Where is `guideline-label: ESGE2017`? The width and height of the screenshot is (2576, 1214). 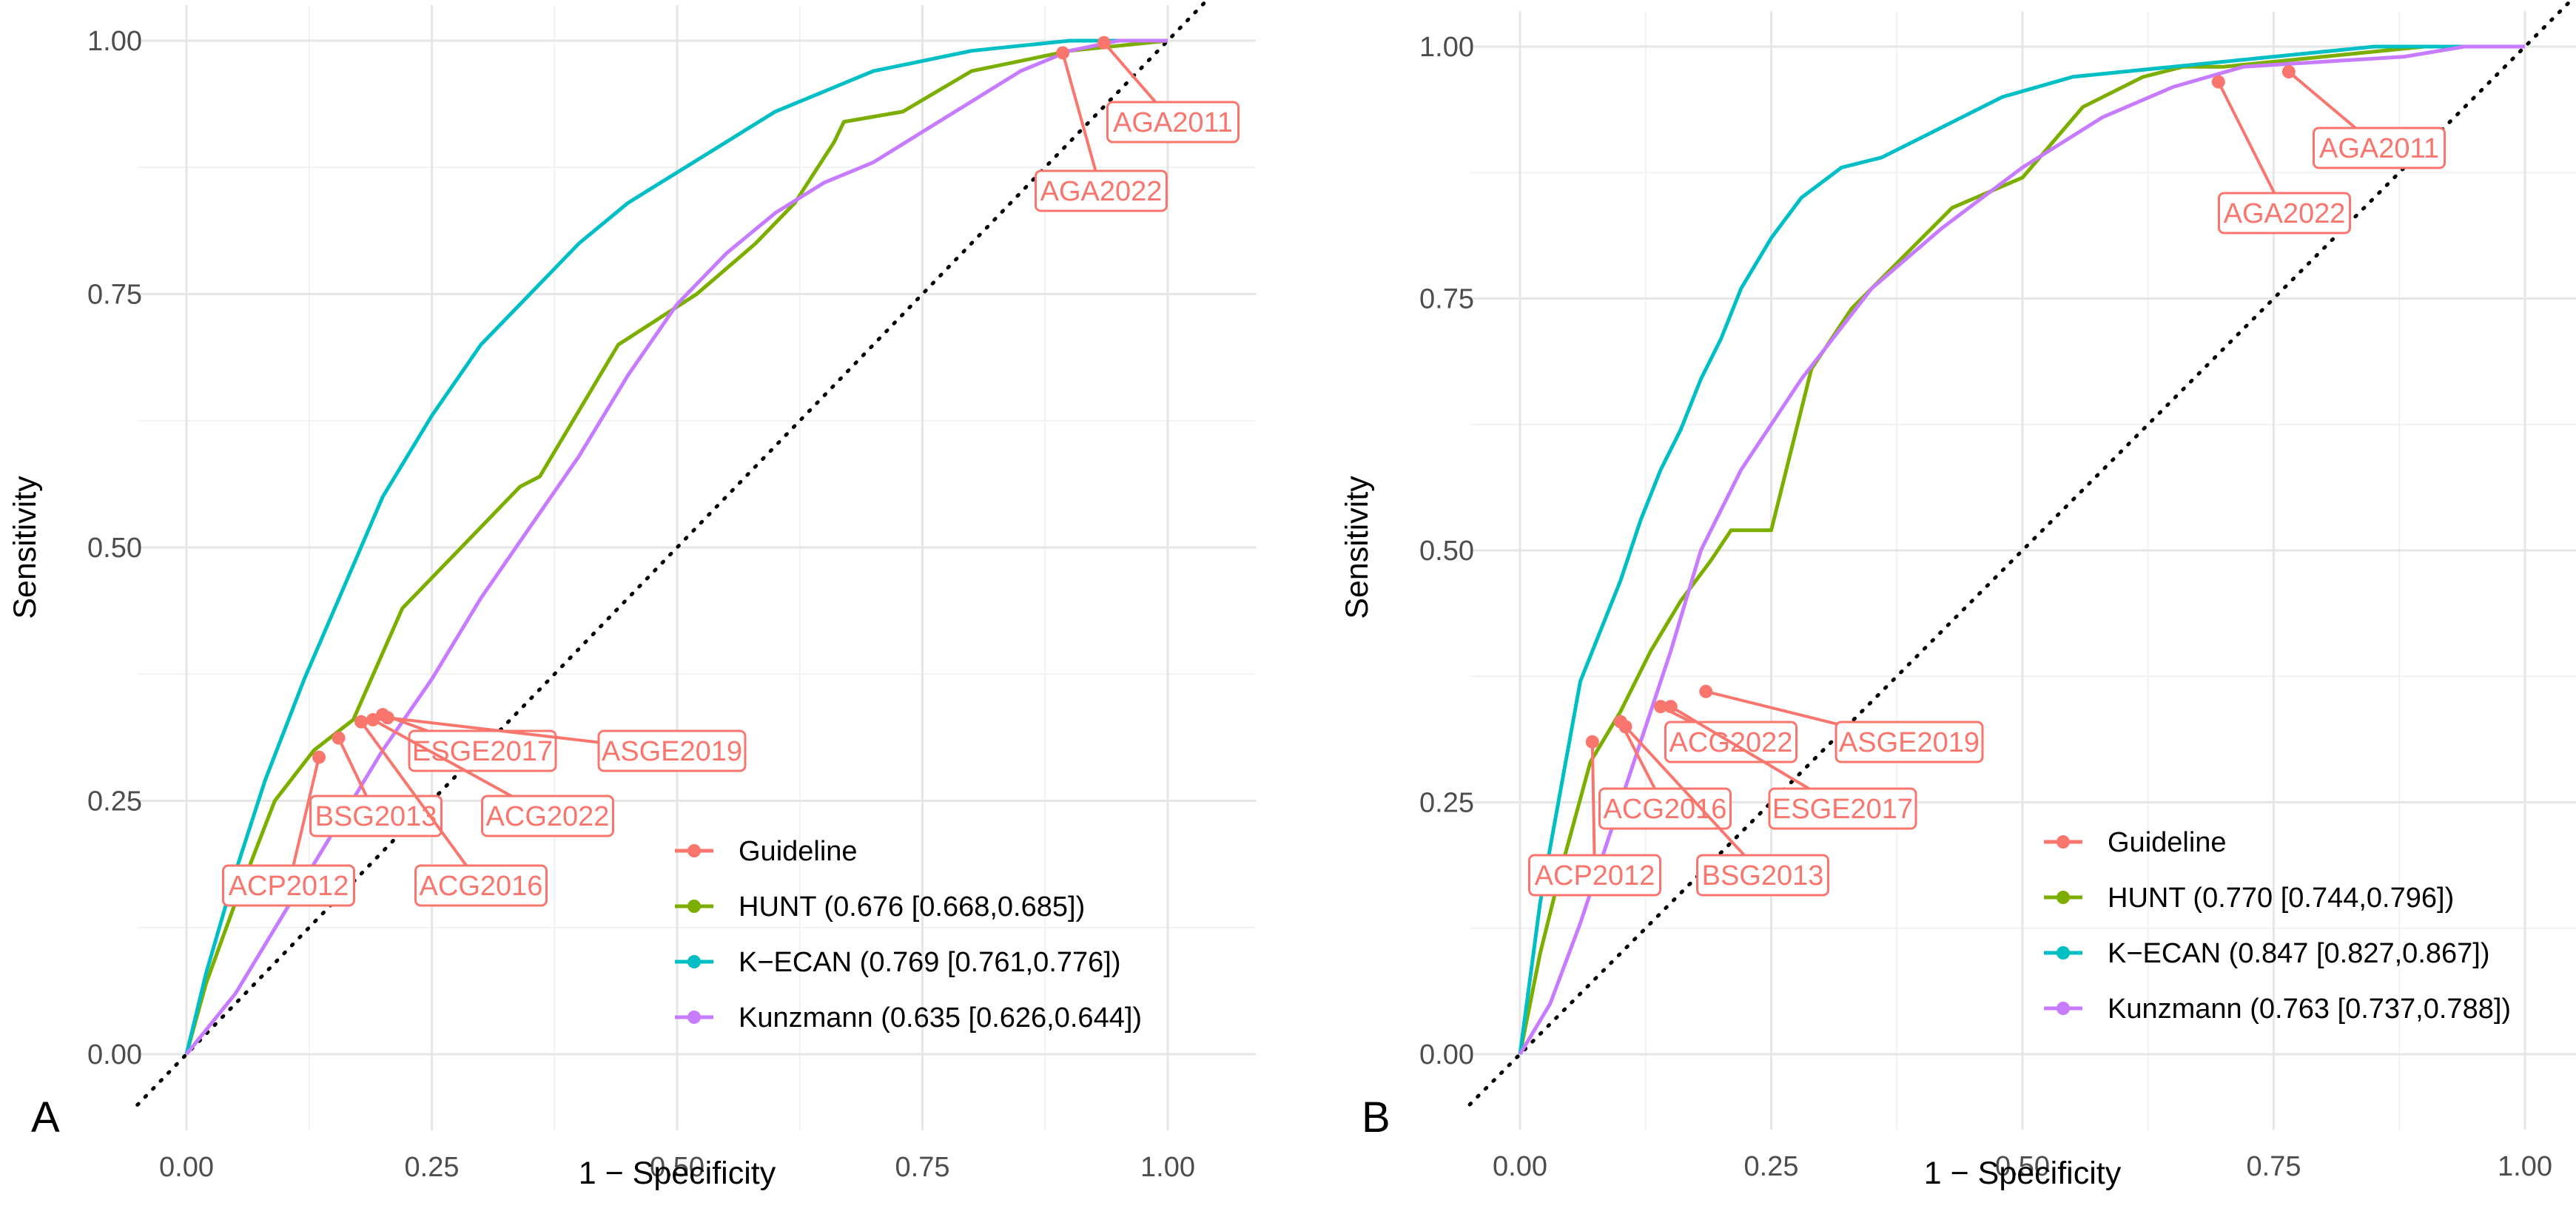 guideline-label: ESGE2017 is located at coordinates (1842, 809).